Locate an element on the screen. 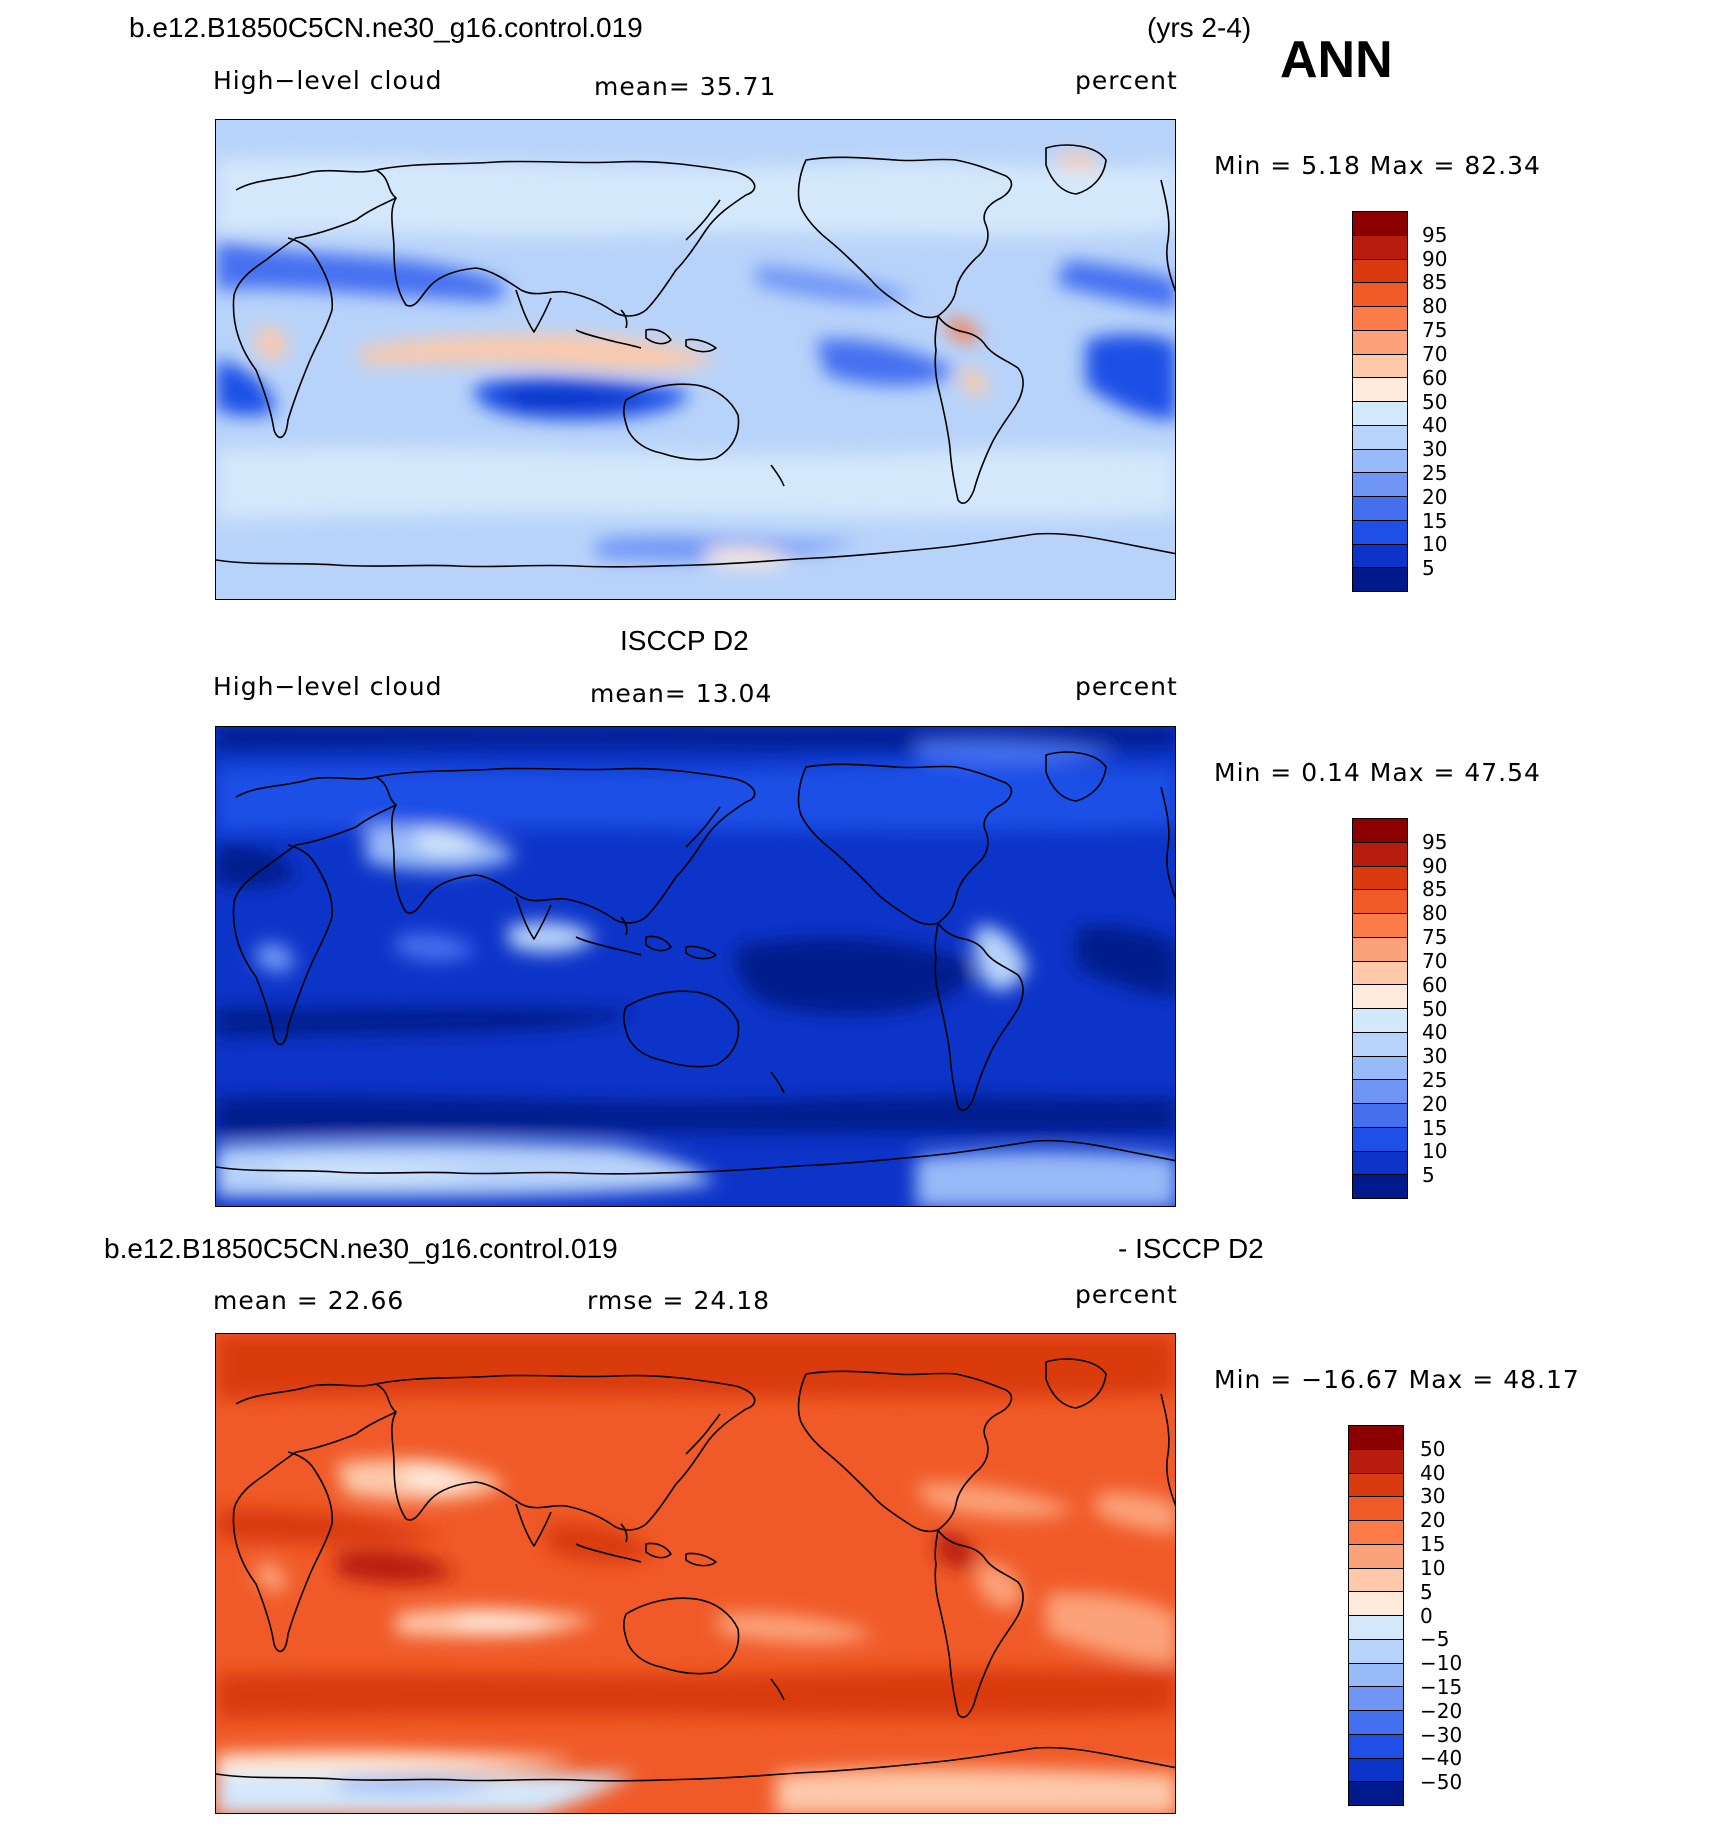 This screenshot has height=1831, width=1710. panel2-mean: mean= 13.04 is located at coordinates (681, 693).